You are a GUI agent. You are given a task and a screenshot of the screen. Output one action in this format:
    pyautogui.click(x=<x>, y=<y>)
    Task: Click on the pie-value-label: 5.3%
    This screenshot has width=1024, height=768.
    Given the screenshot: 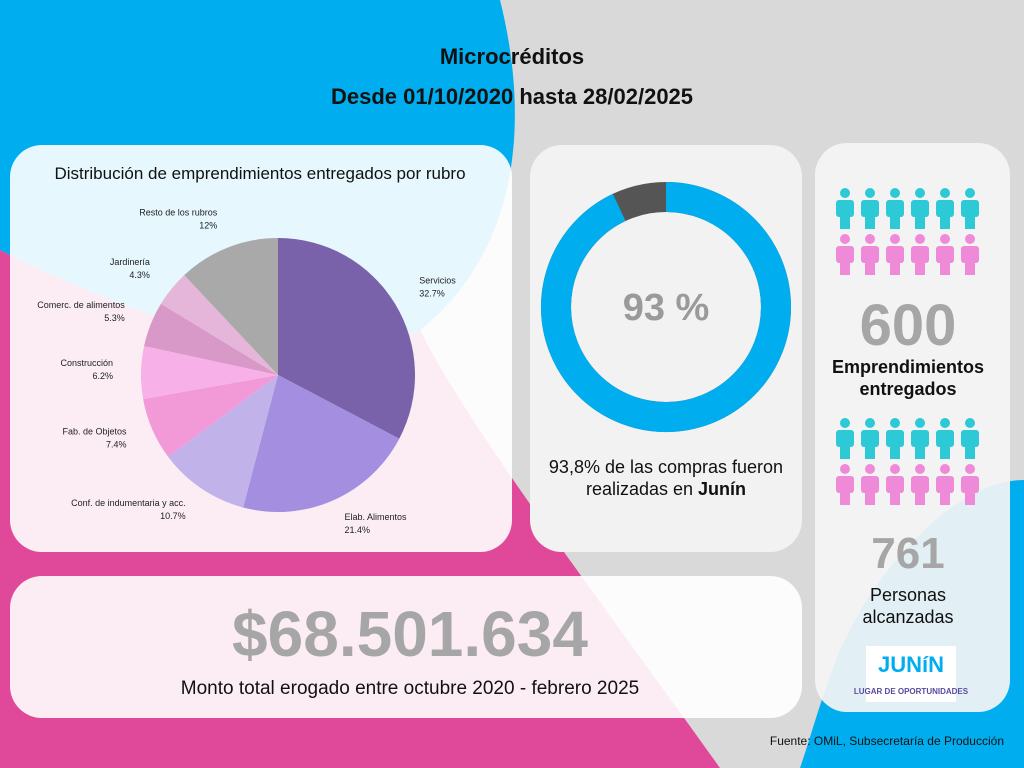 What is the action you would take?
    pyautogui.click(x=114, y=318)
    